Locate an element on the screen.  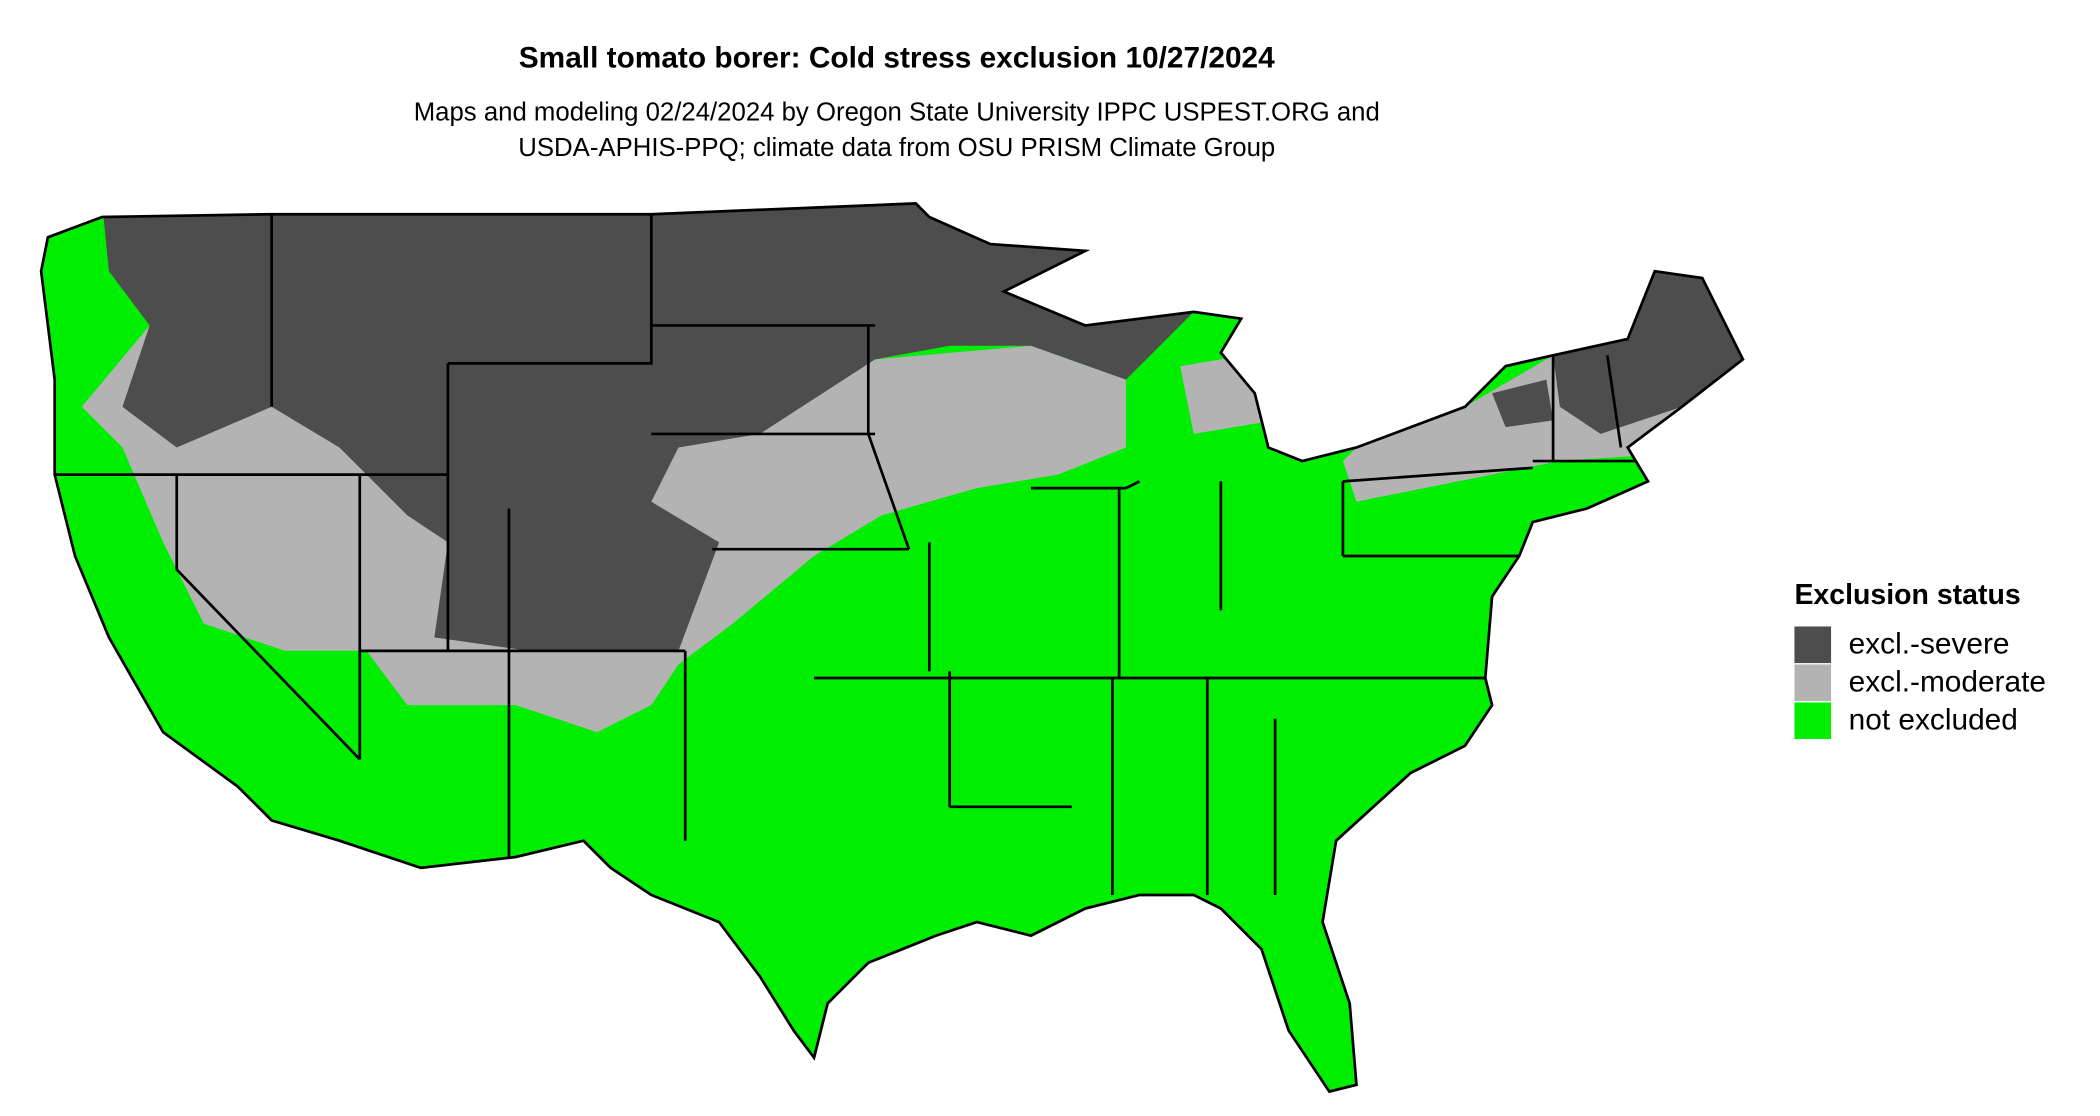
legend-label: not excluded is located at coordinates (1933, 719).